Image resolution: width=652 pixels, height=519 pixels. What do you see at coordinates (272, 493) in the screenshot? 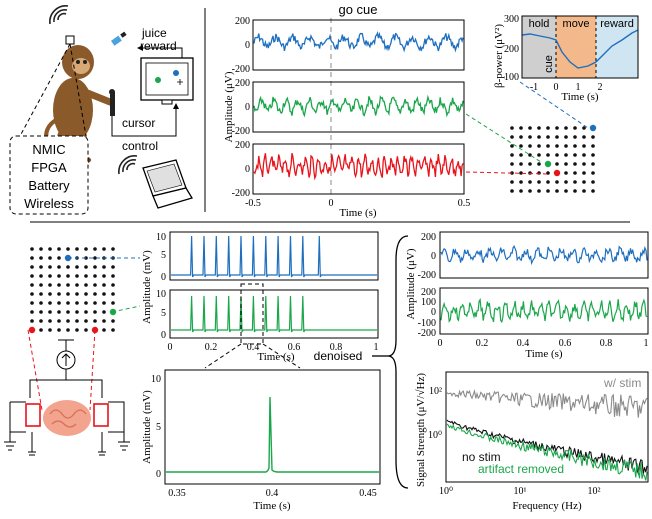
I see `zoom-xtick: 0.4` at bounding box center [272, 493].